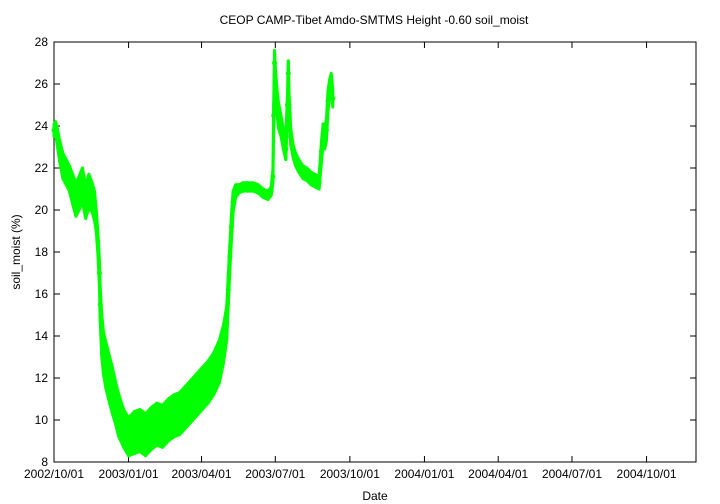 This screenshot has width=720, height=504. Describe the element at coordinates (42, 378) in the screenshot. I see `y-tick-label: 12` at that location.